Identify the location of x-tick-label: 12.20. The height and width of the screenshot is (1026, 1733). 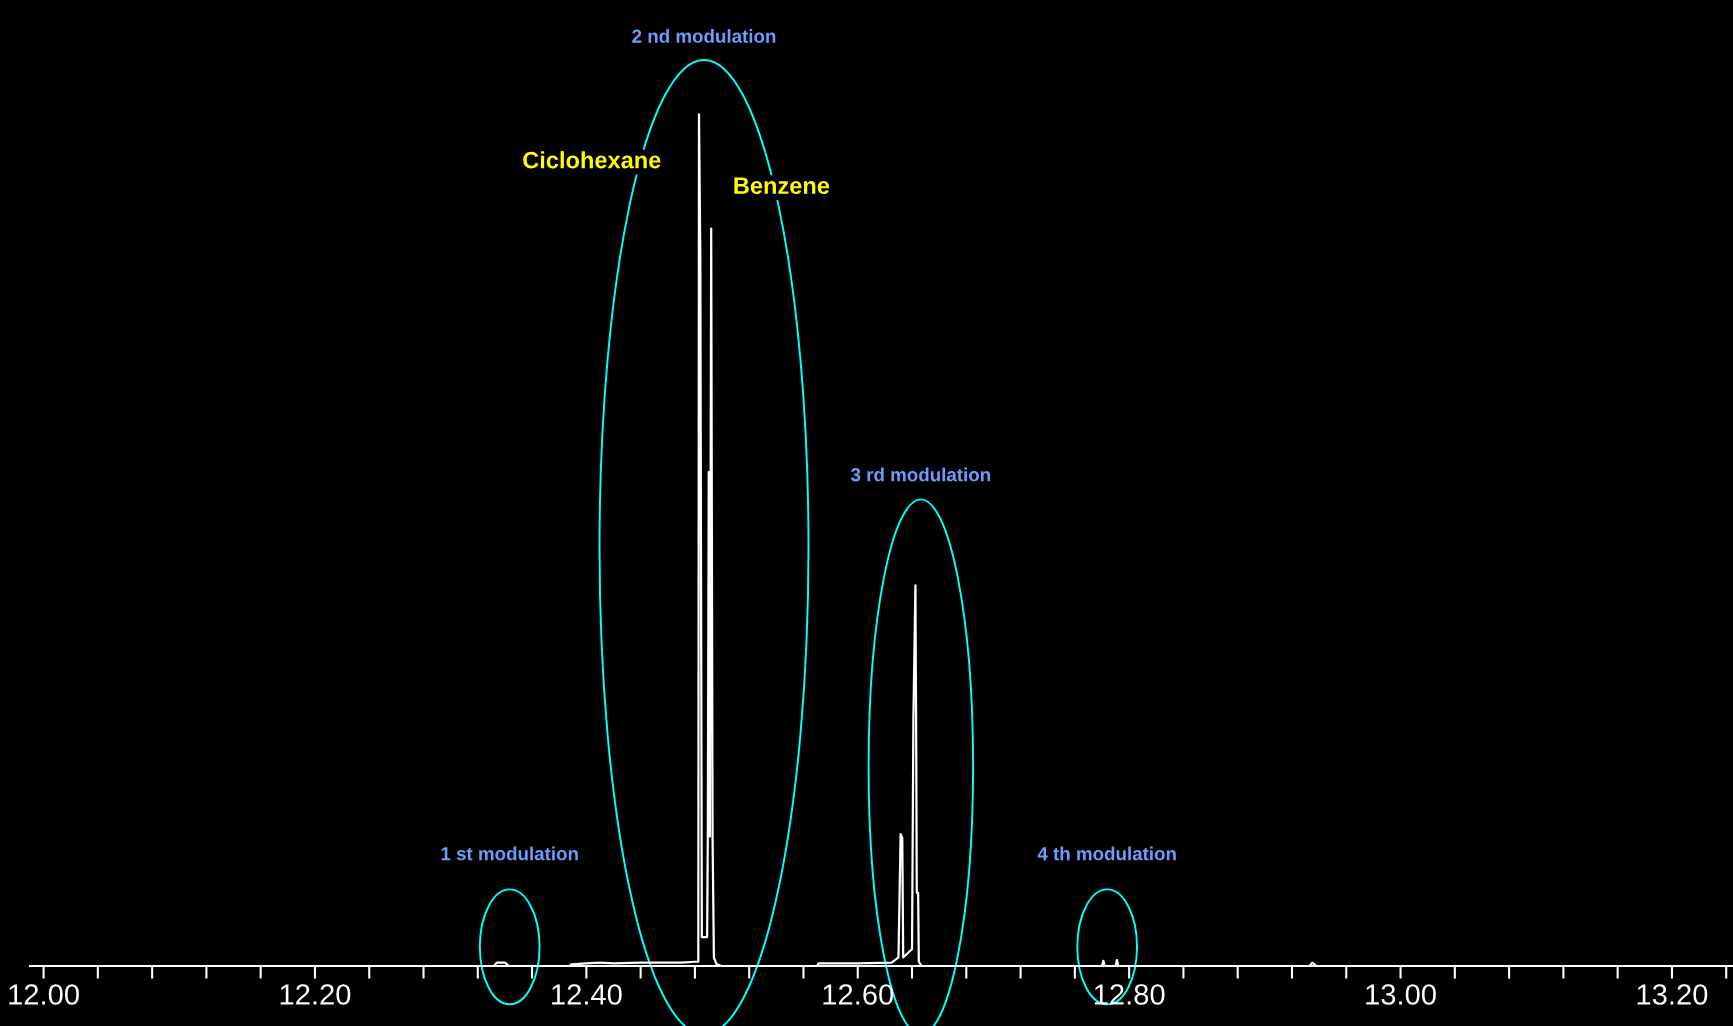
(315, 994).